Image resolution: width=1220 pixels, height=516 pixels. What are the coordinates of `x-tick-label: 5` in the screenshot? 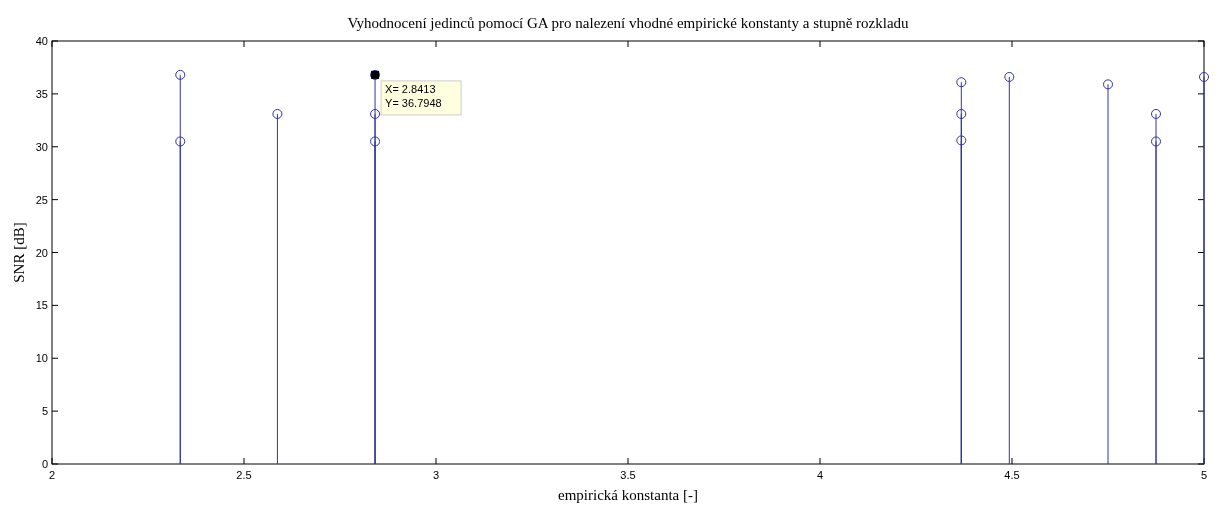 It's located at (1204, 475).